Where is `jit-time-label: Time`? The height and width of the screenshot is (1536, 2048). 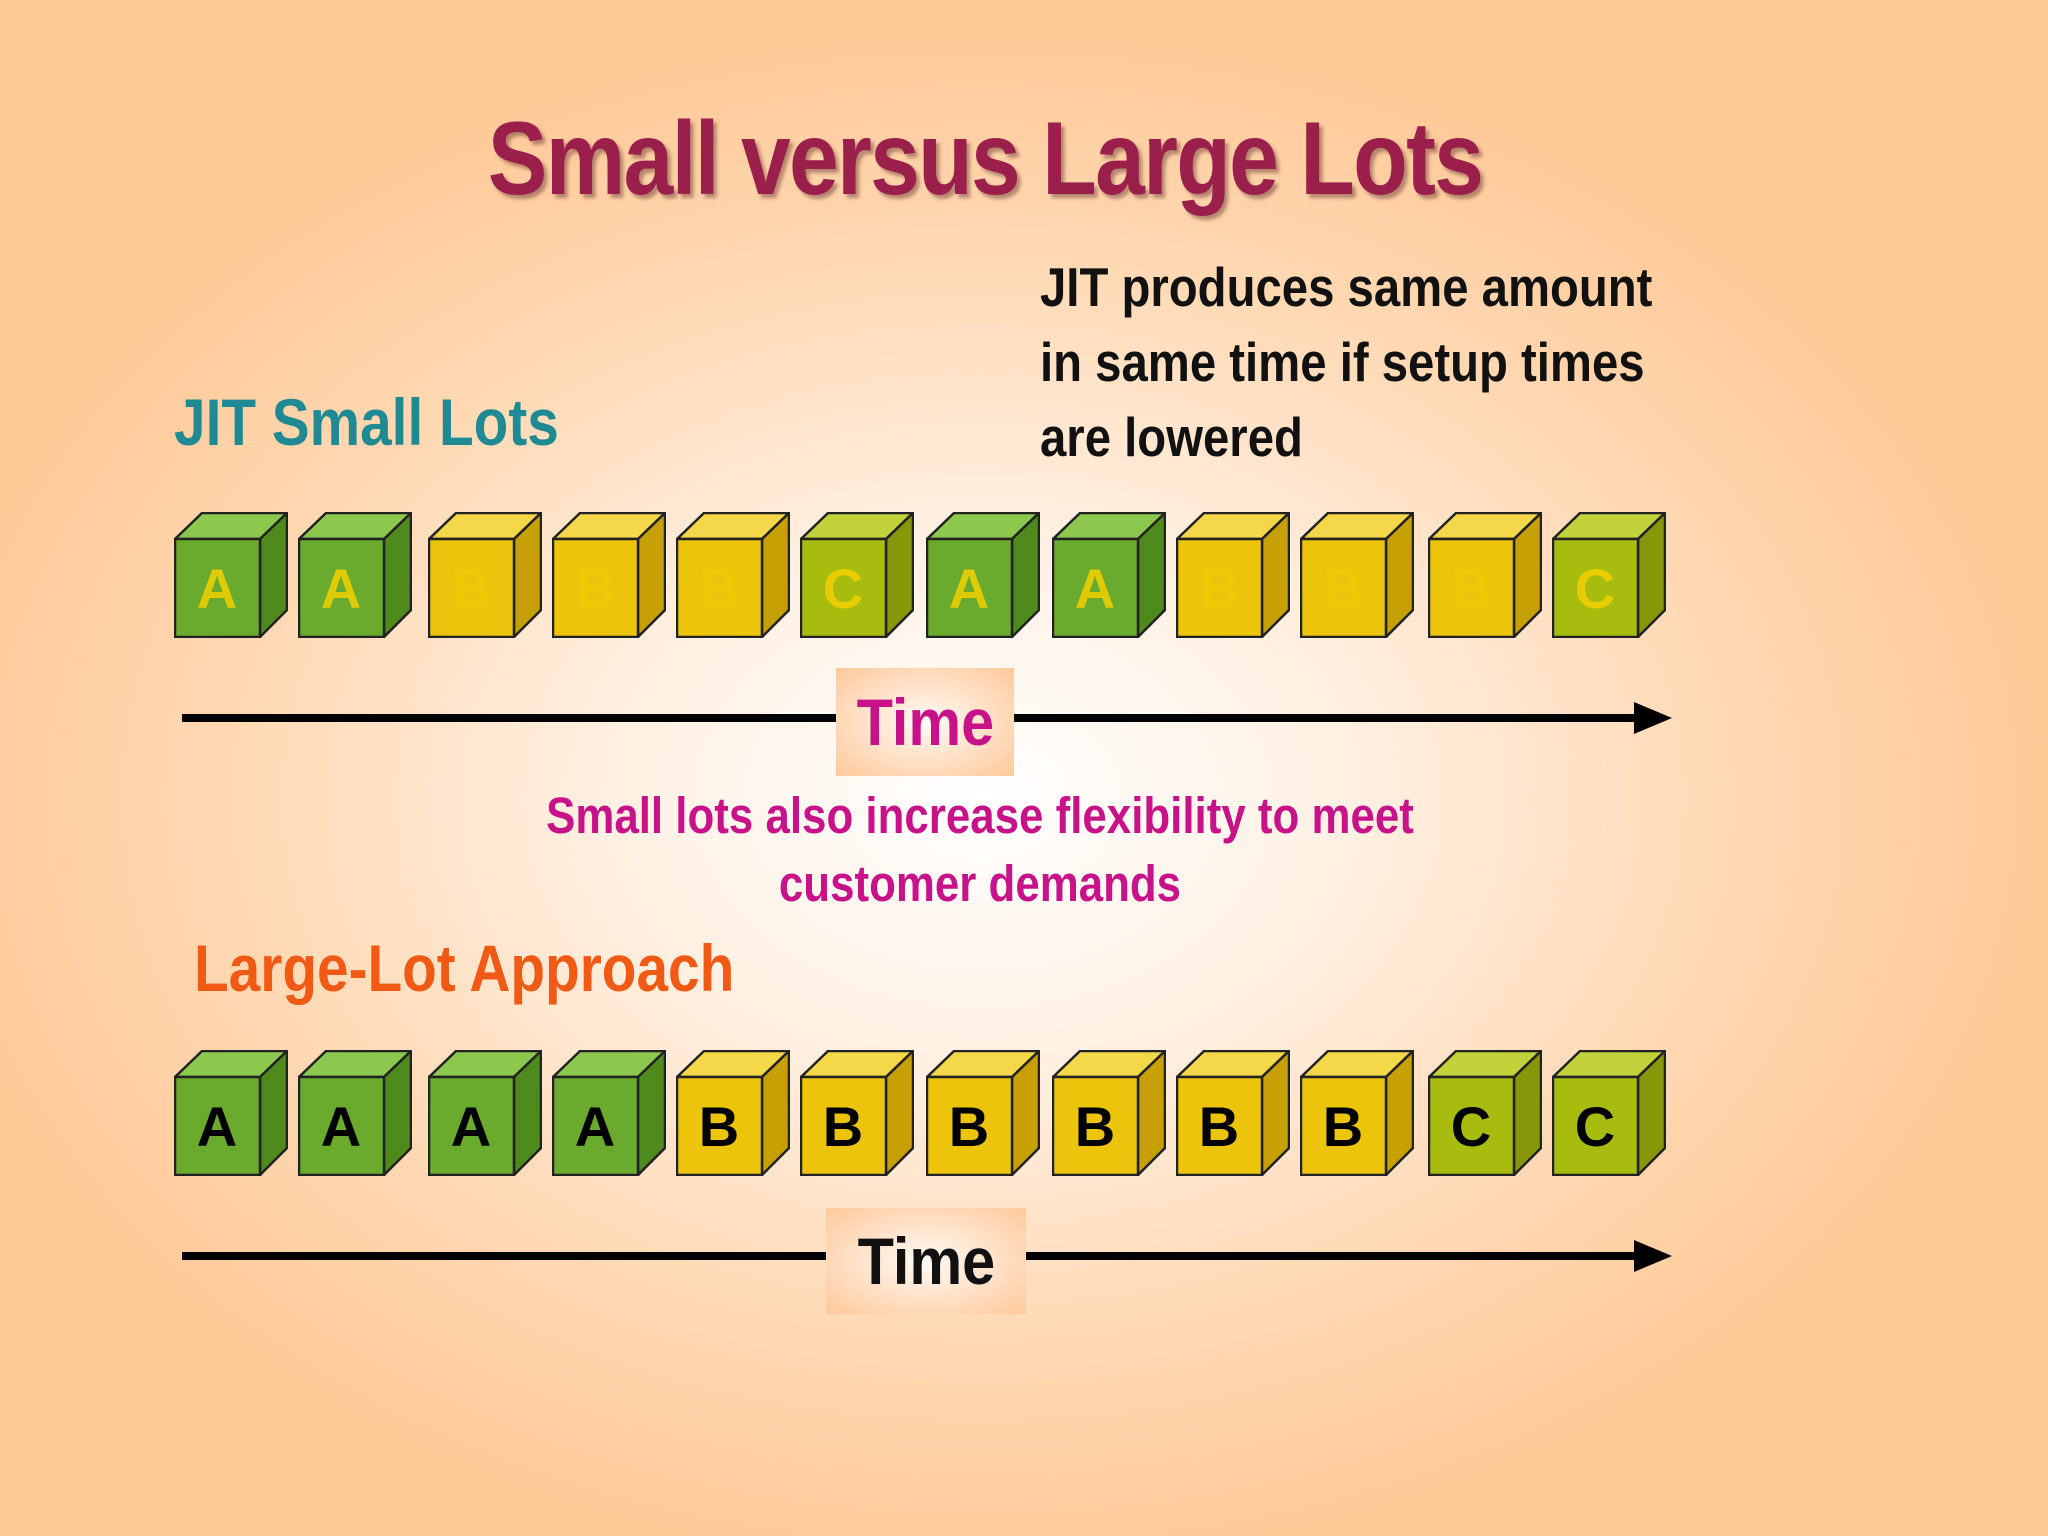 jit-time-label: Time is located at coordinates (925, 722).